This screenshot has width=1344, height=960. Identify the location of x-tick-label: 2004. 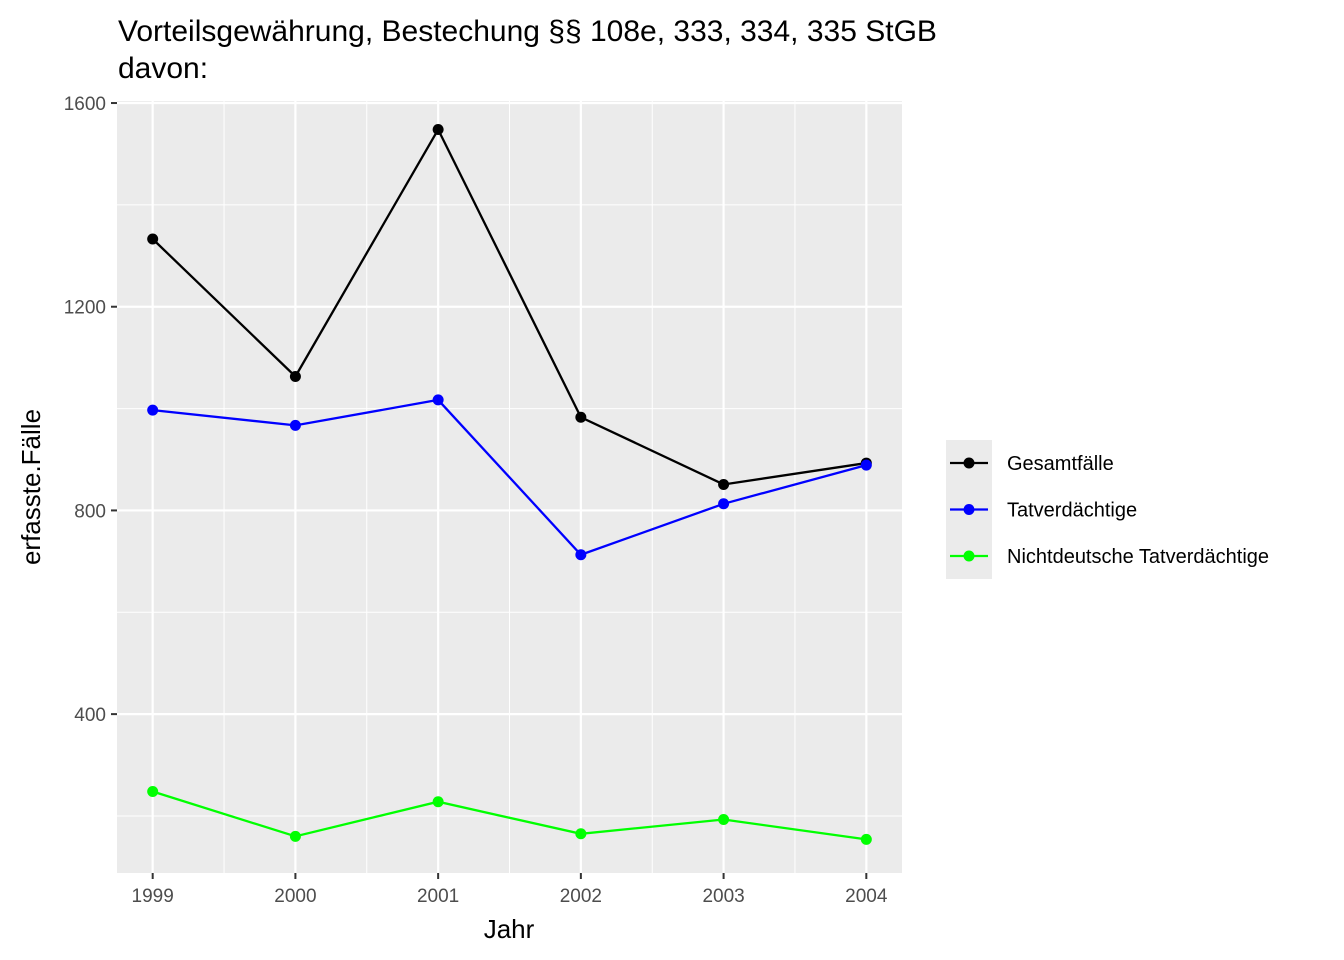
(866, 896).